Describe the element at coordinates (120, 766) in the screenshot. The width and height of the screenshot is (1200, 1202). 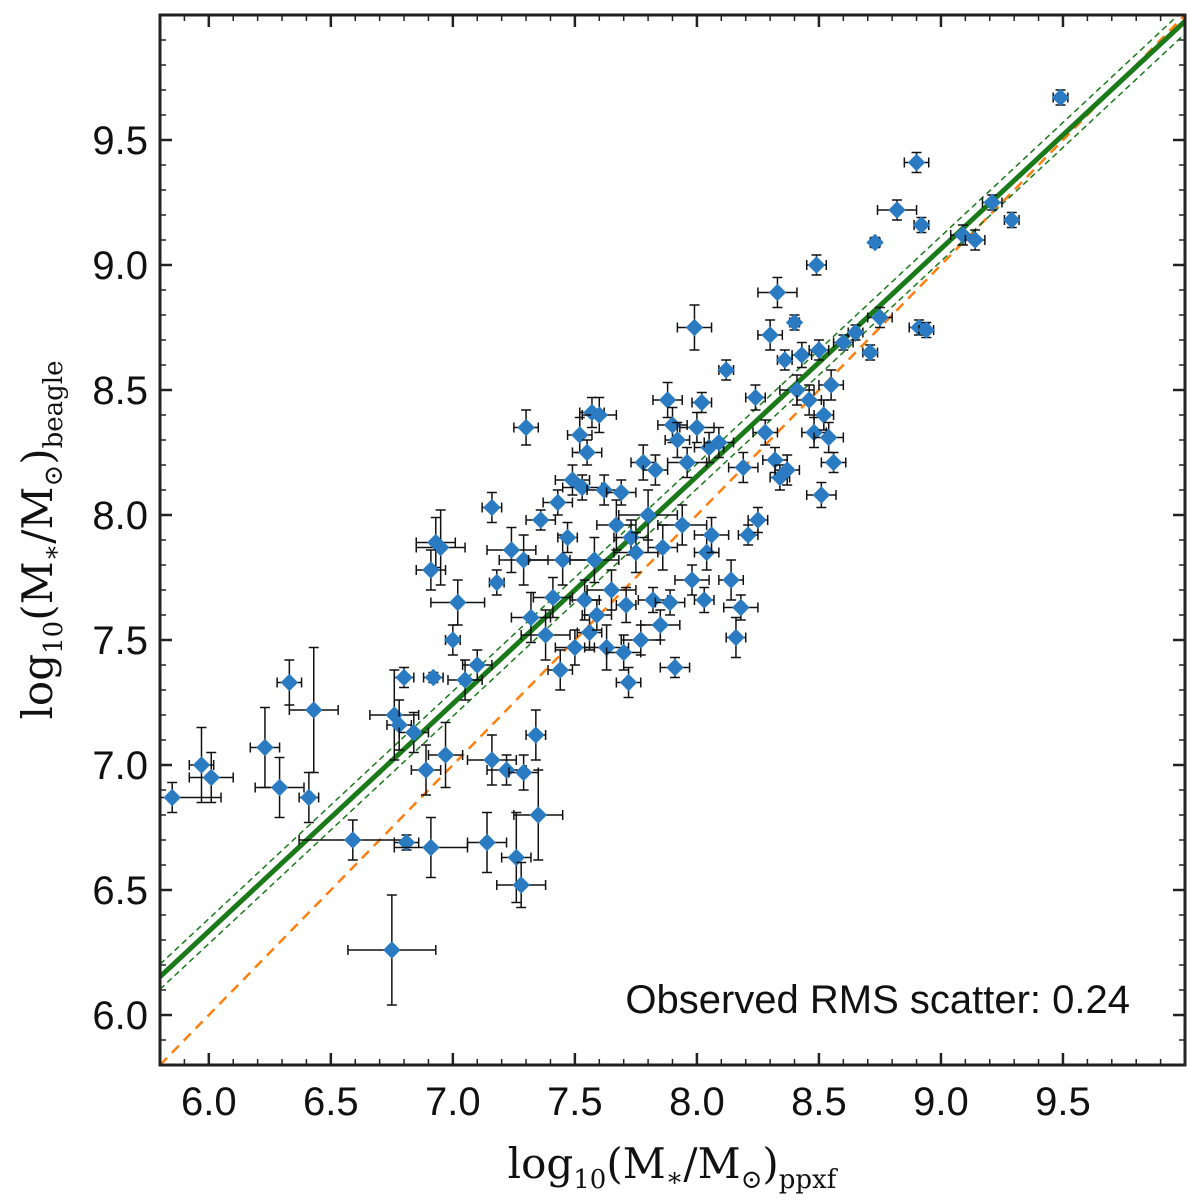
I see `y-tick-label: 7.0` at that location.